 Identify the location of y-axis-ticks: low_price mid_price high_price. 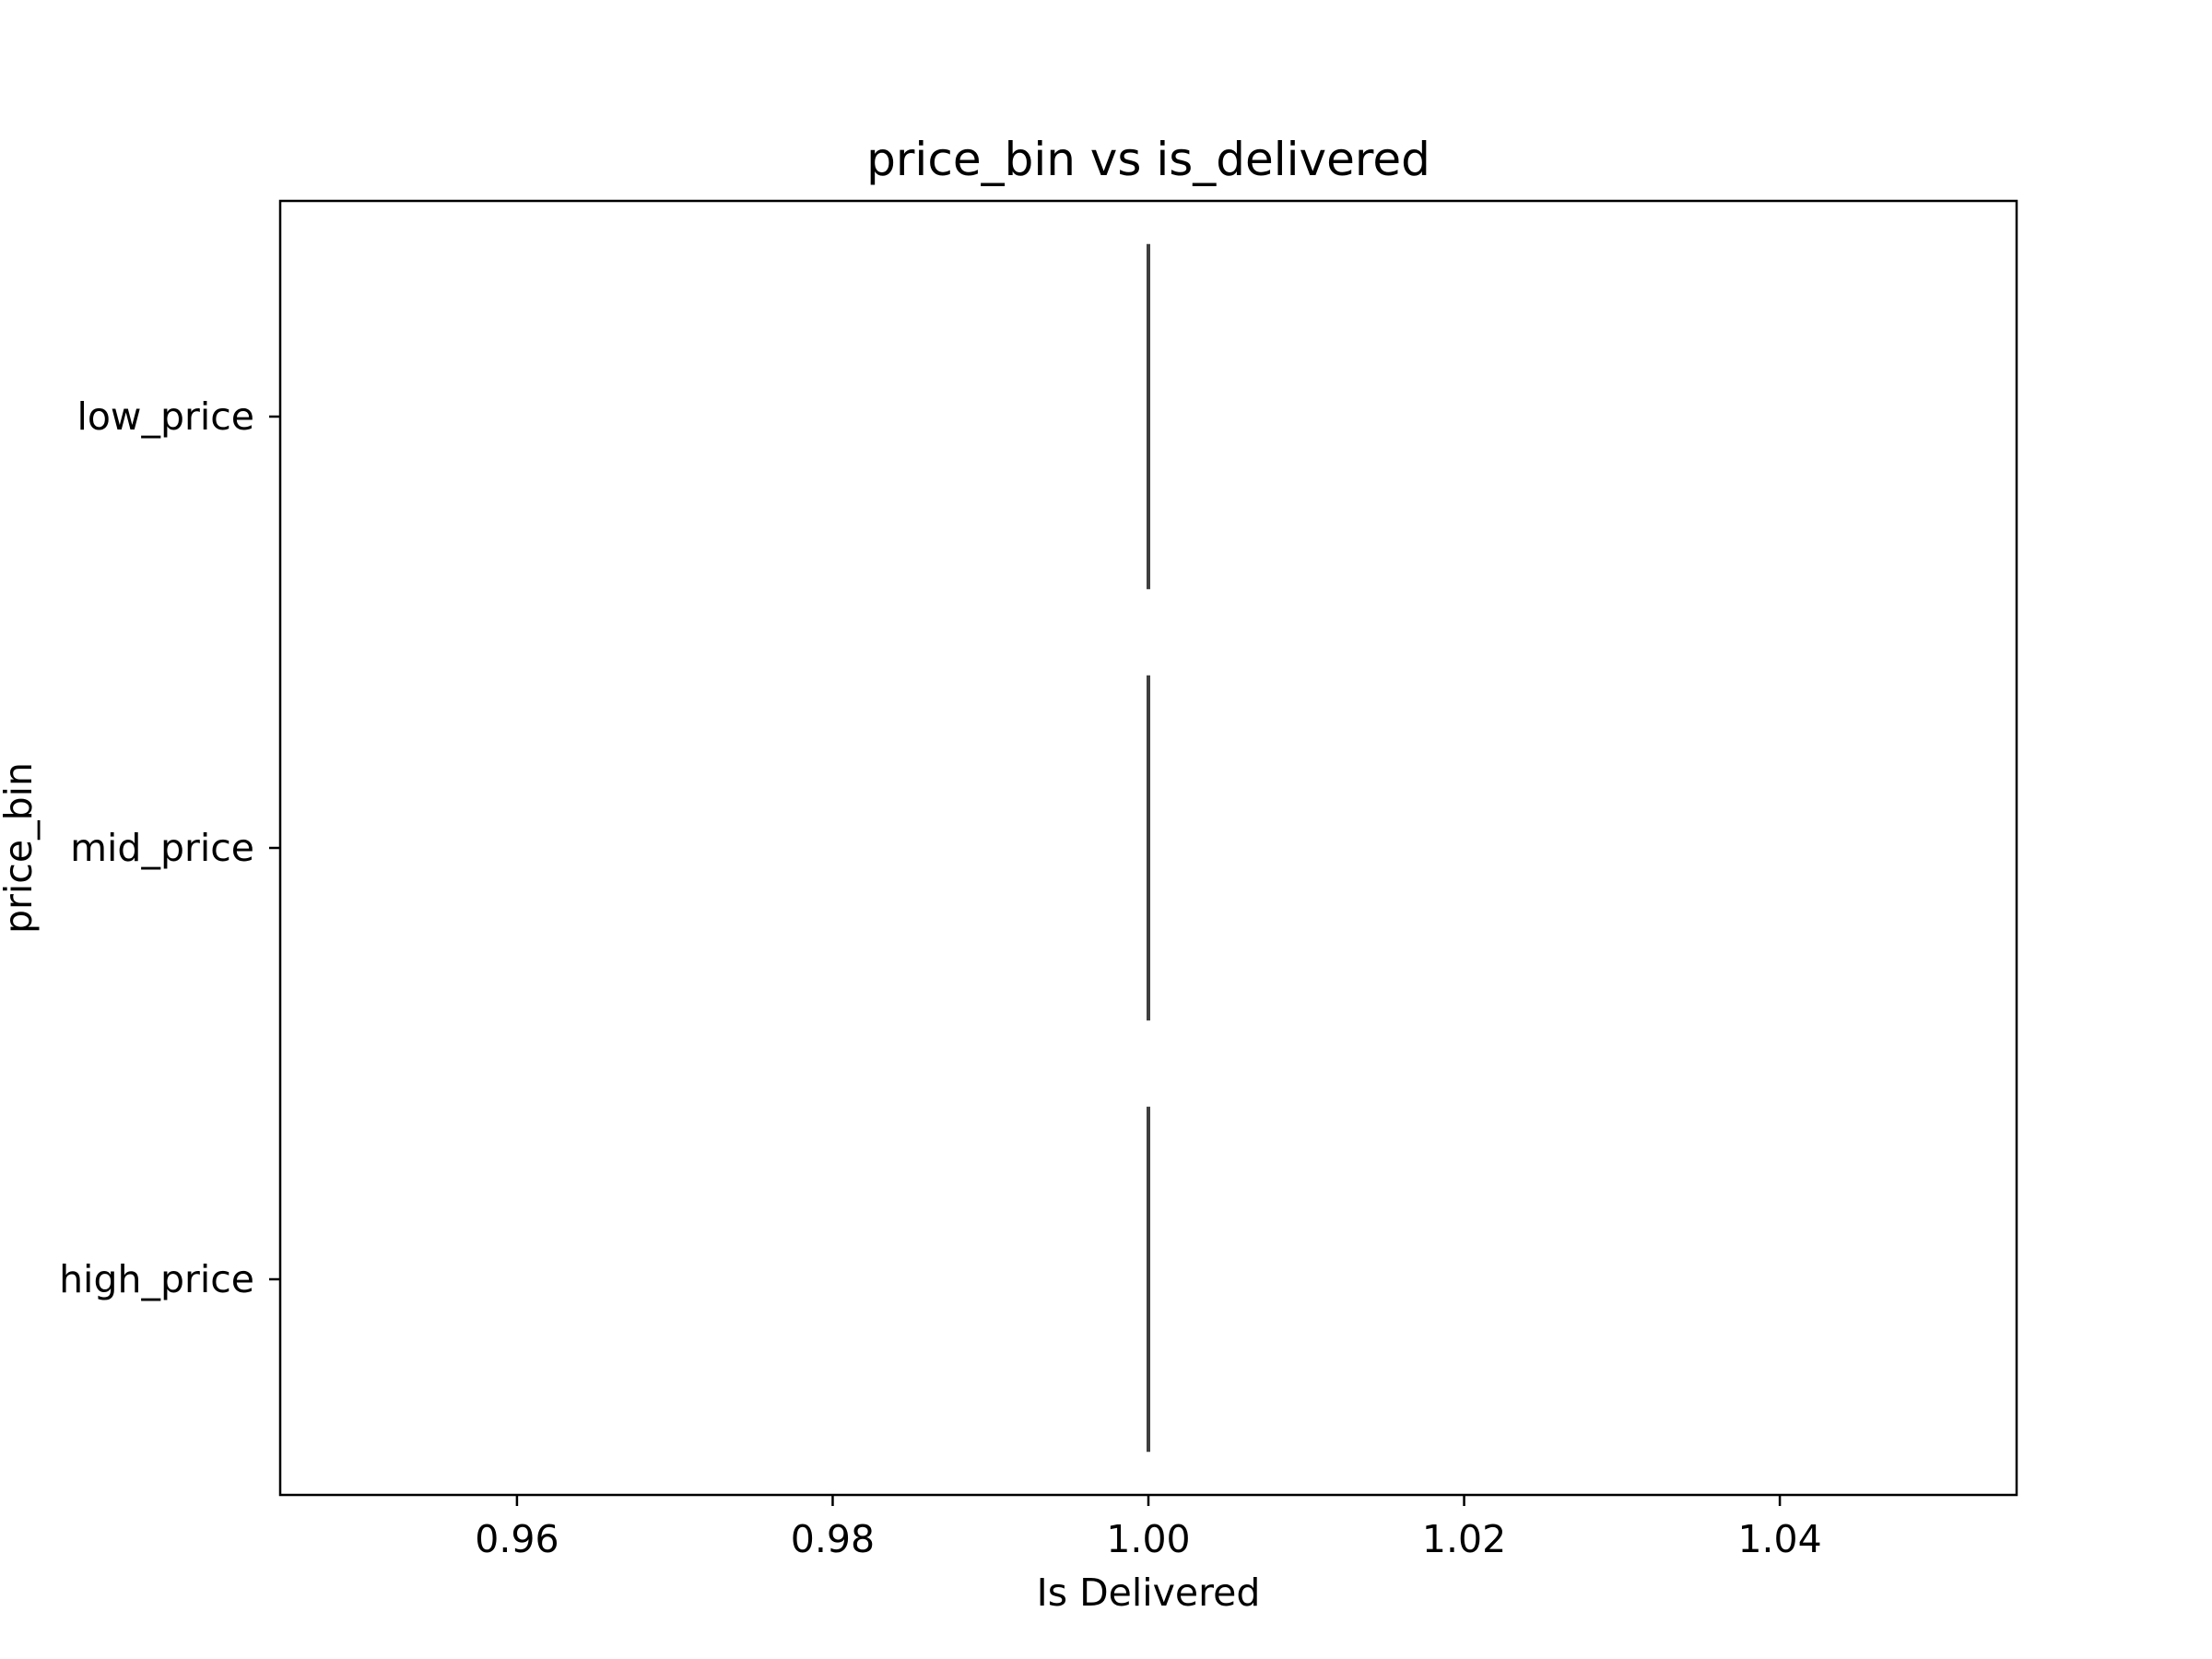
(169, 847).